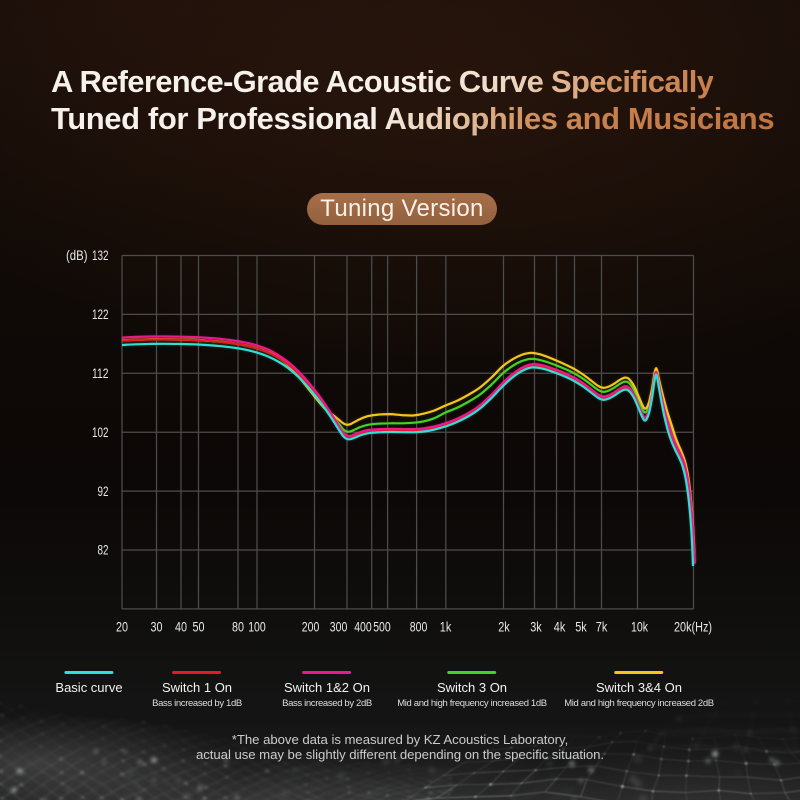 This screenshot has height=800, width=800. Describe the element at coordinates (199, 627) in the screenshot. I see `svg-text: 50` at that location.